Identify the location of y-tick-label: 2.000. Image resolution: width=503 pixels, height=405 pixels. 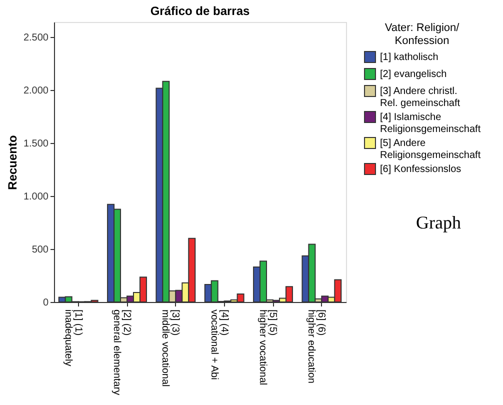
(36, 90).